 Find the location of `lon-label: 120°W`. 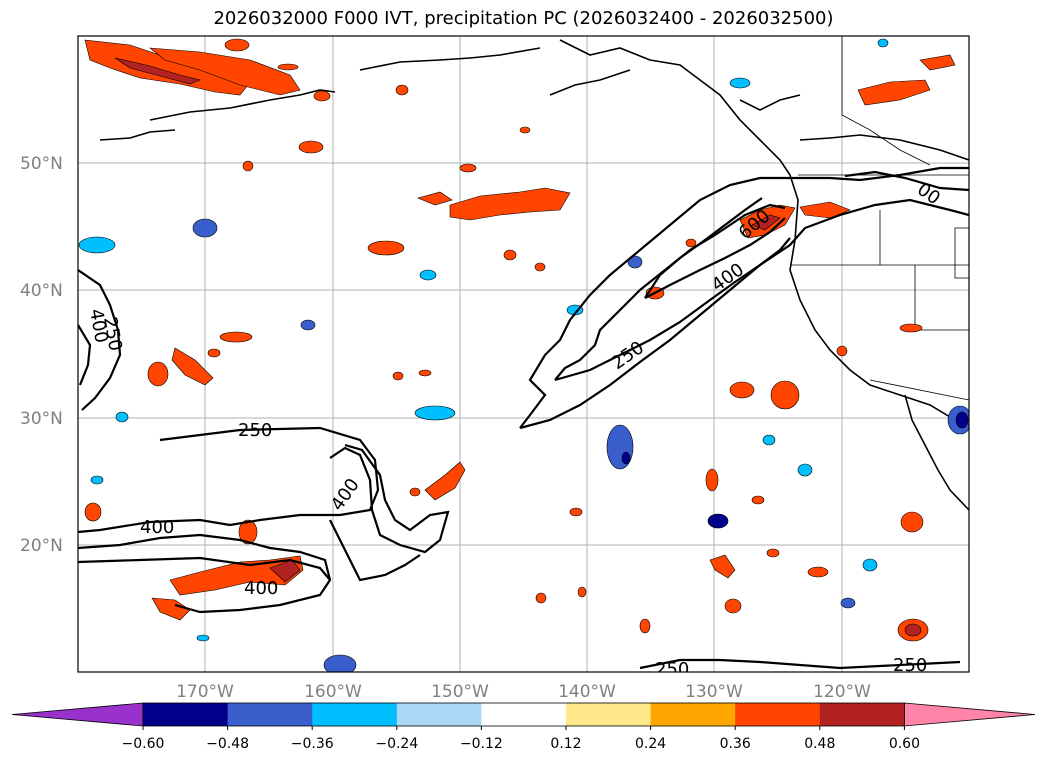

lon-label: 120°W is located at coordinates (842, 692).